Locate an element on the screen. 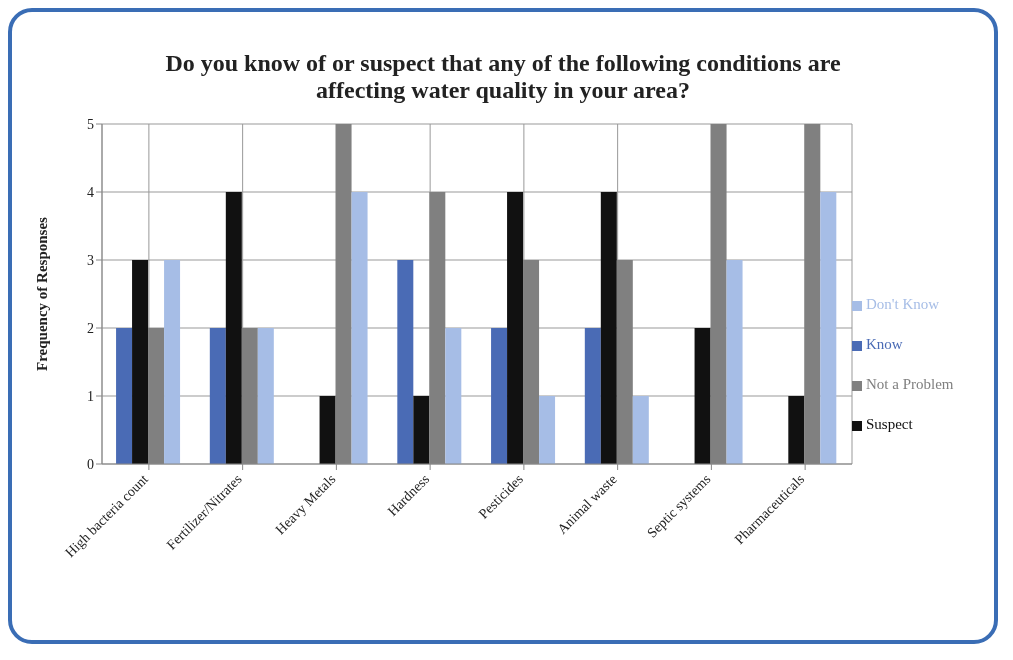  y-tick-label: 1 is located at coordinates (90, 396).